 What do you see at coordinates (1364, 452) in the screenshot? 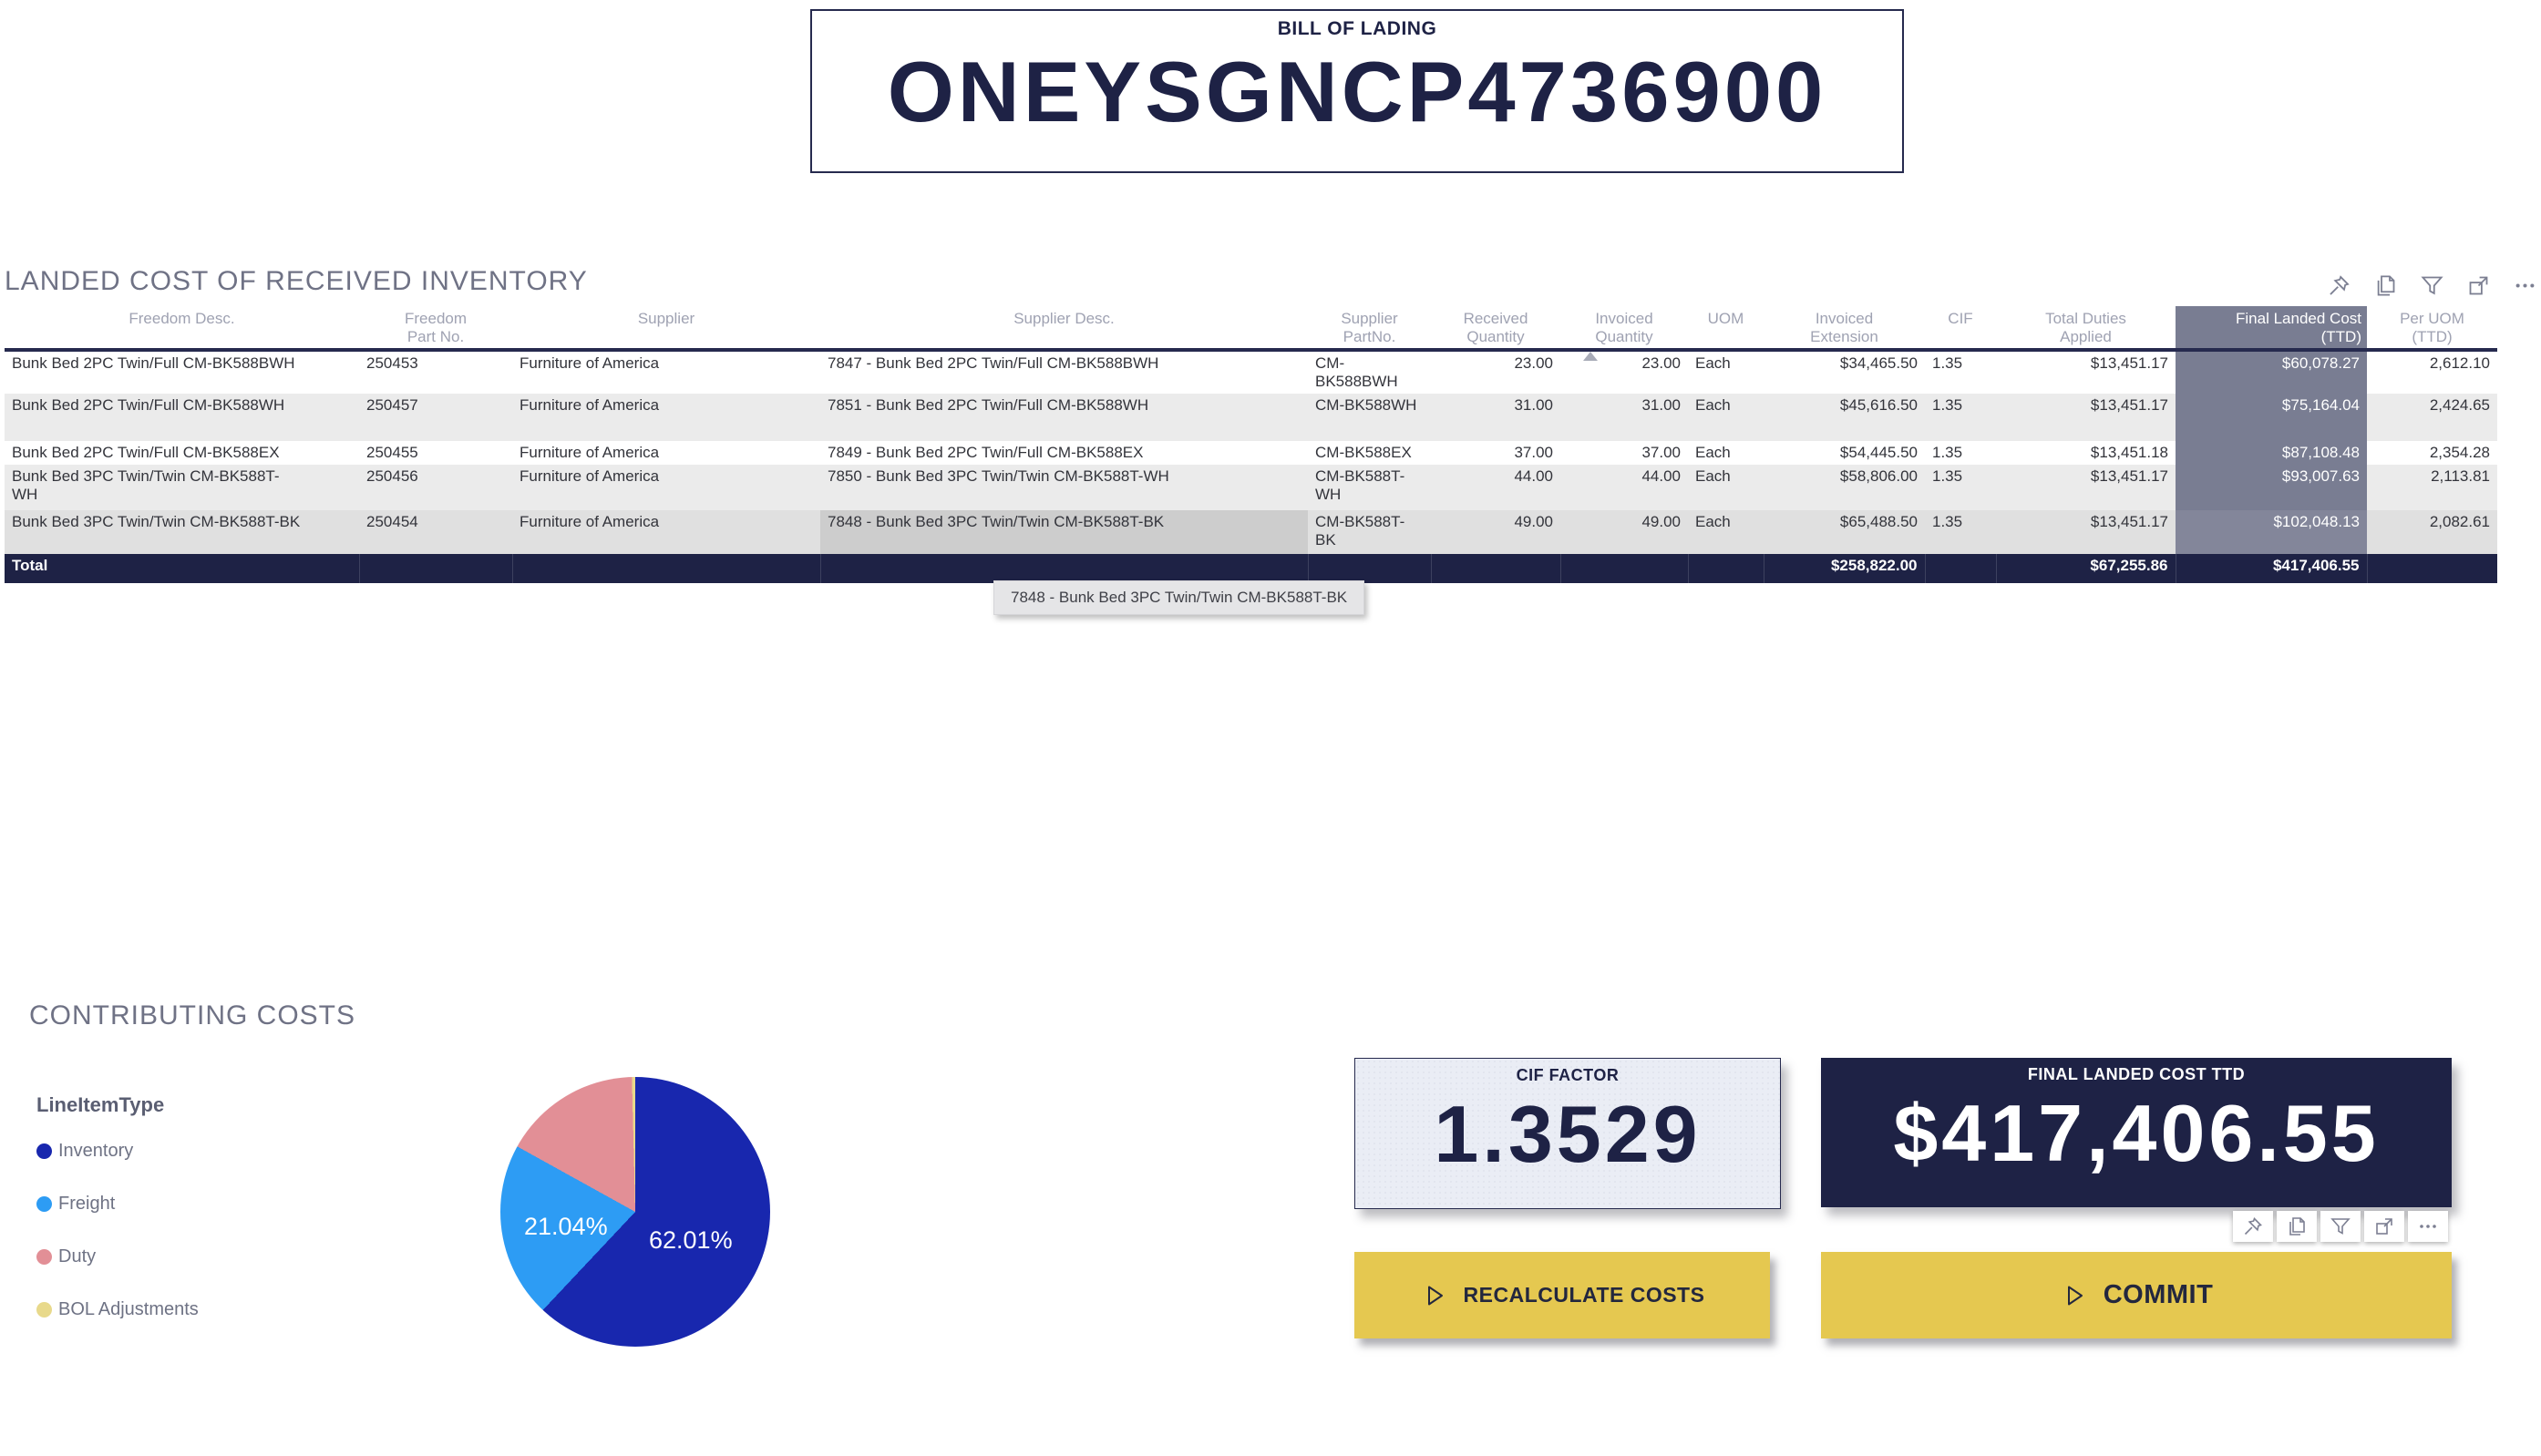
I see `table-cell: CM-BK588EX` at bounding box center [1364, 452].